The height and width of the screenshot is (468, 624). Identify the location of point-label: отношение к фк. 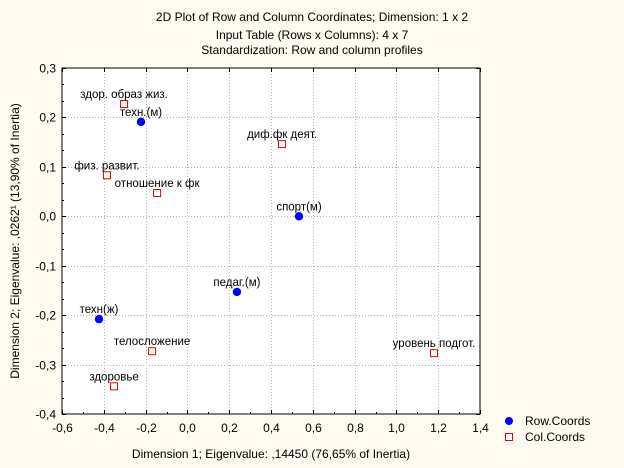
(158, 184).